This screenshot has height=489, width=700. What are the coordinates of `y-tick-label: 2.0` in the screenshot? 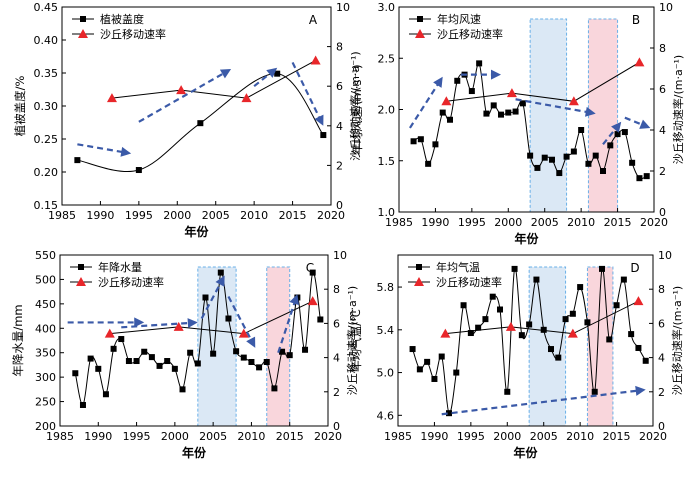 It's located at (387, 110).